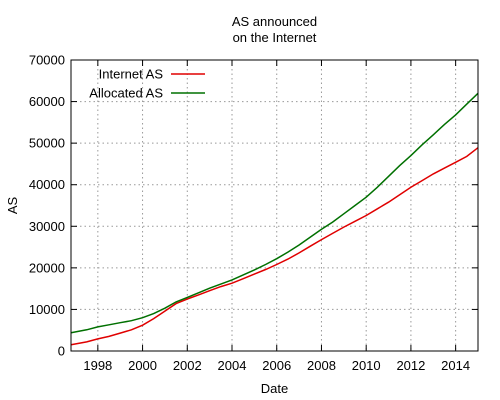  Describe the element at coordinates (47, 60) in the screenshot. I see `y-tick-label: 70000` at that location.